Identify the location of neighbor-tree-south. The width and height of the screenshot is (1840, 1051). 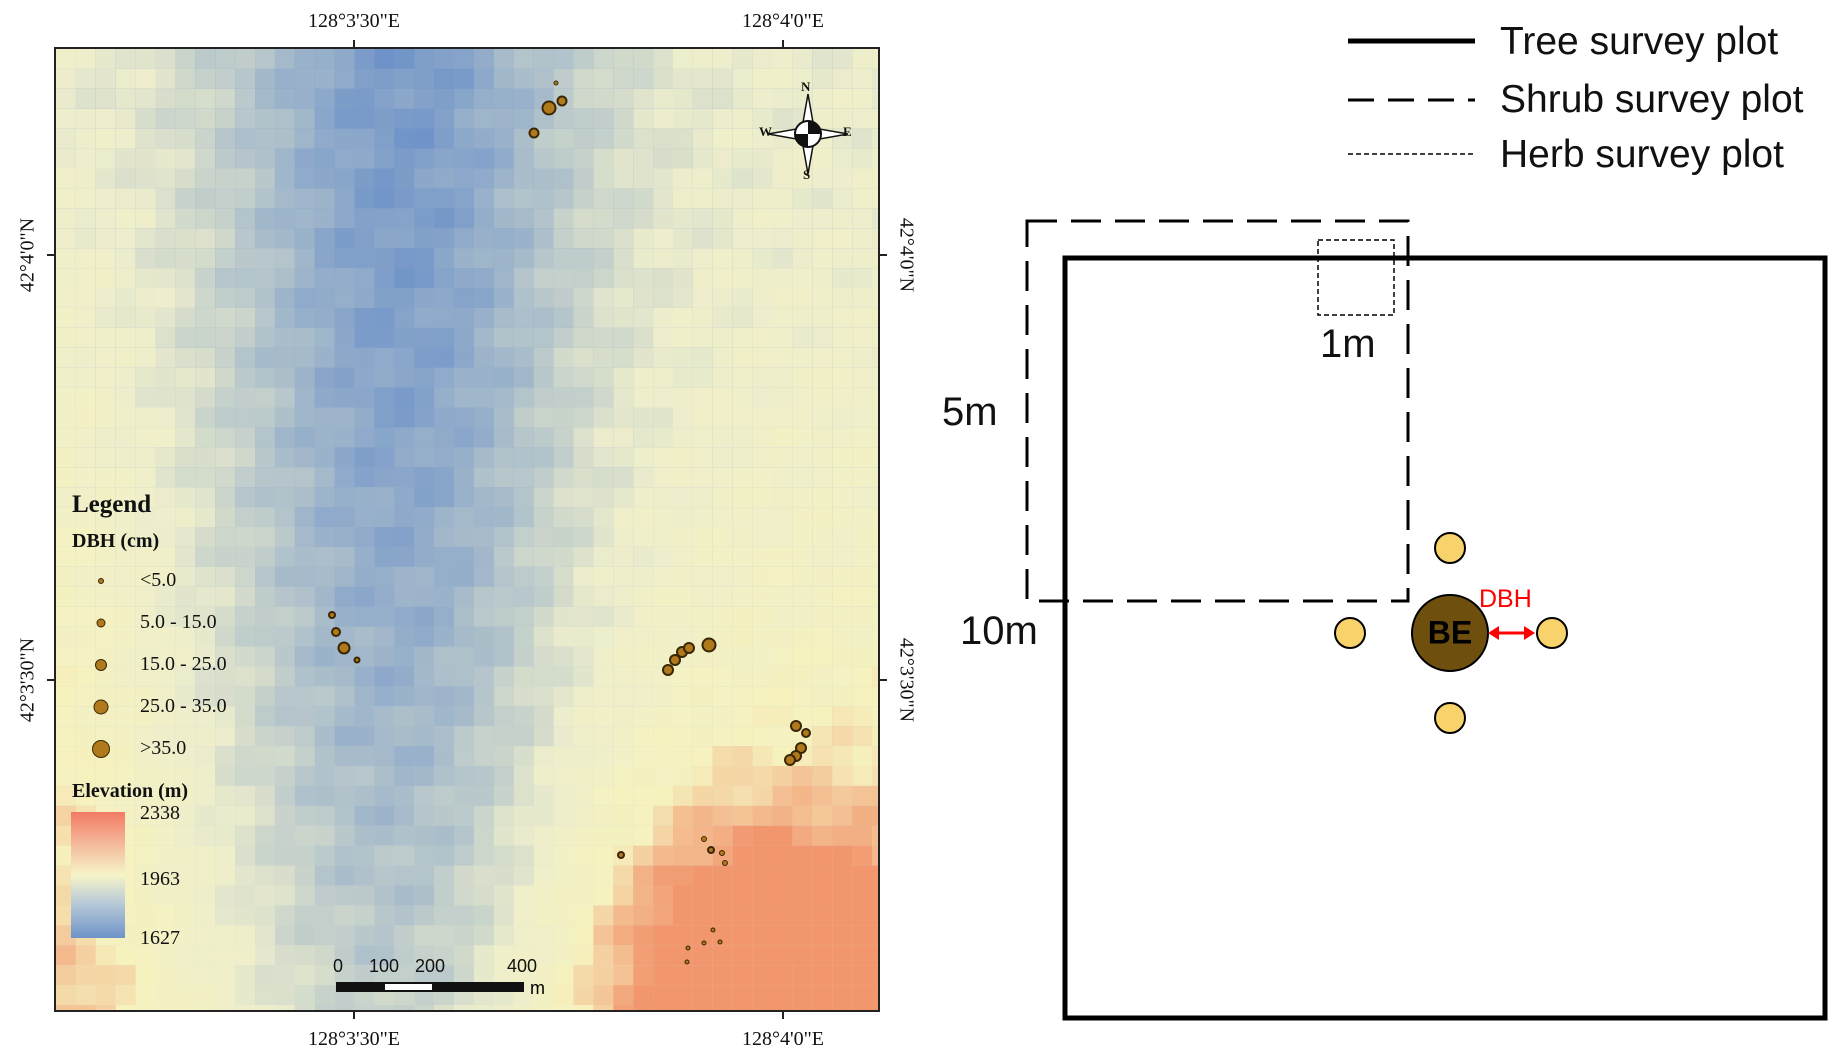
(1450, 718).